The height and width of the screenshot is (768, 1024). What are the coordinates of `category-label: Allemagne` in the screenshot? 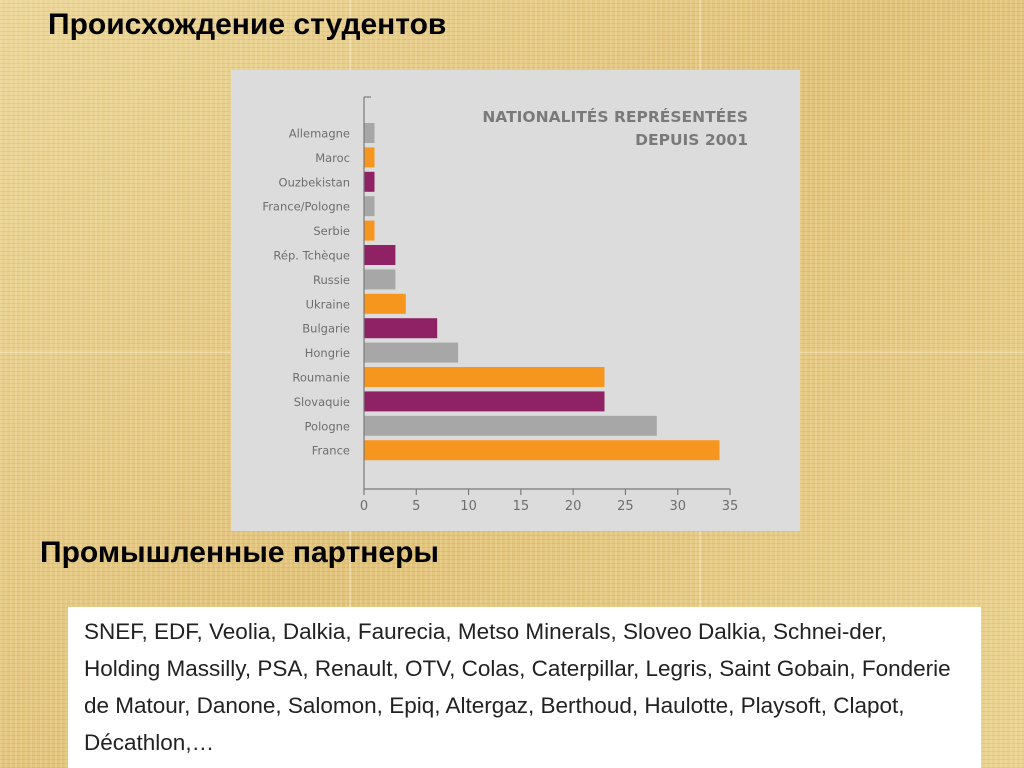 It's located at (319, 134).